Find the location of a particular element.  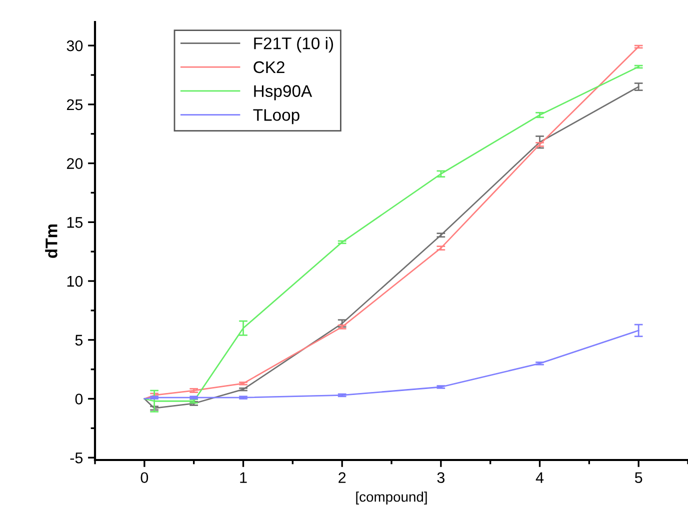

legend-label: CK2 is located at coordinates (269, 67).